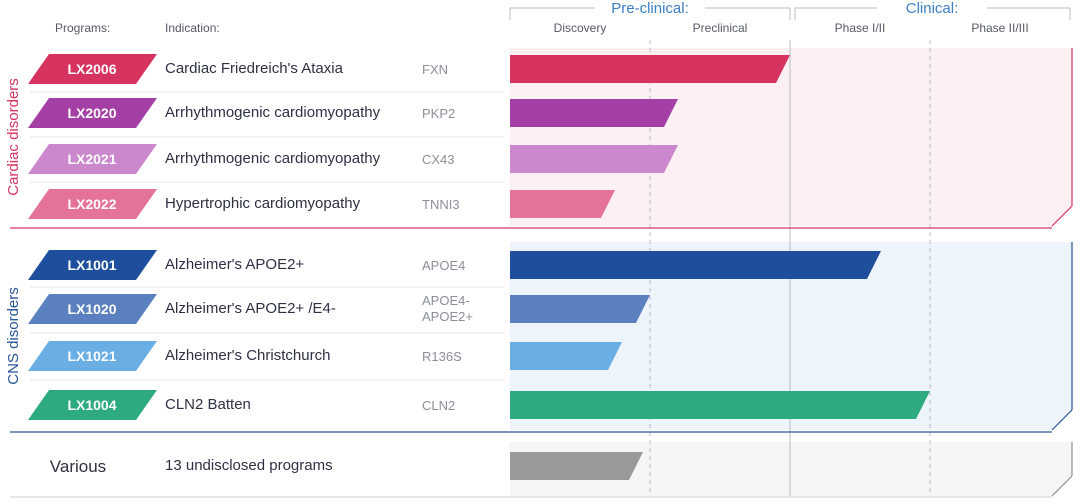  I want to click on program-code: LX2006, so click(91, 69).